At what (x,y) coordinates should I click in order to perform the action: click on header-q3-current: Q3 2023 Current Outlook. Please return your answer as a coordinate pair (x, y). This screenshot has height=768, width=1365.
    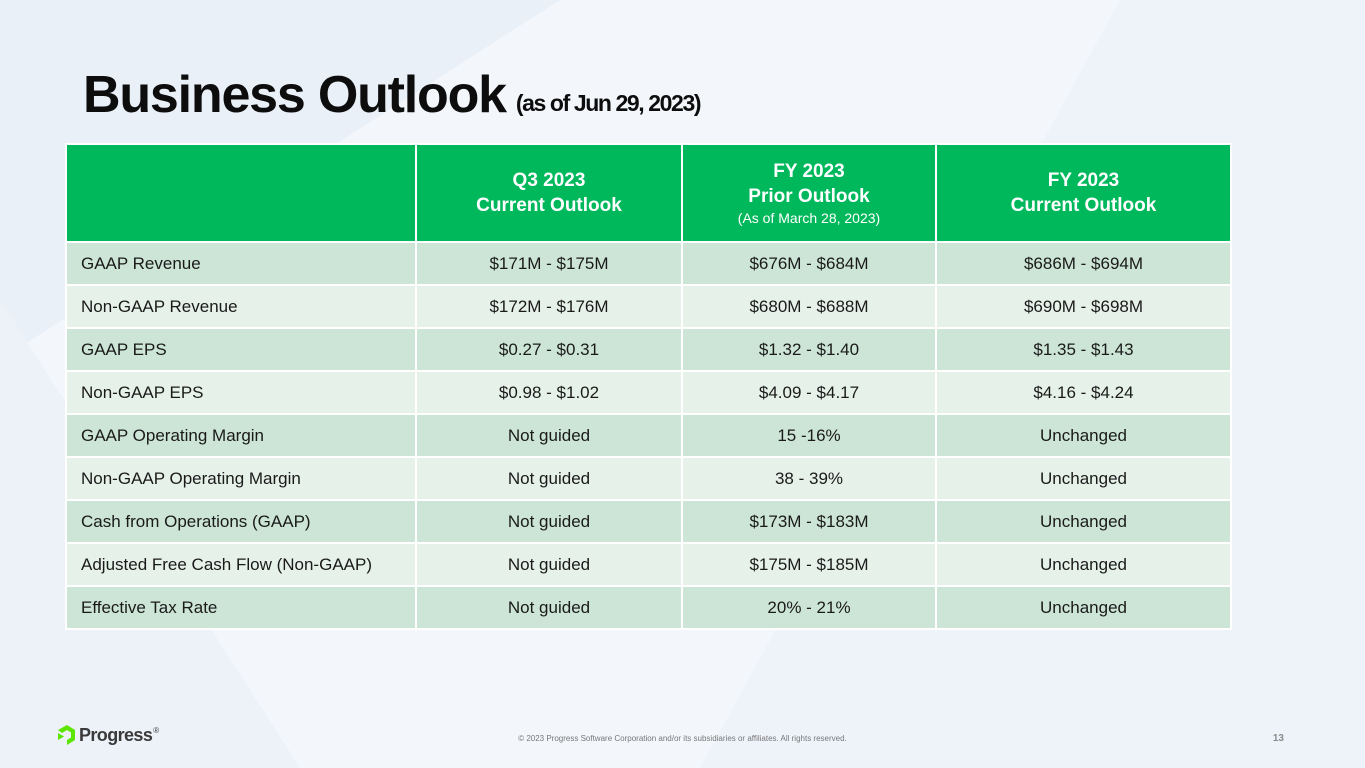
    Looking at the image, I should click on (549, 193).